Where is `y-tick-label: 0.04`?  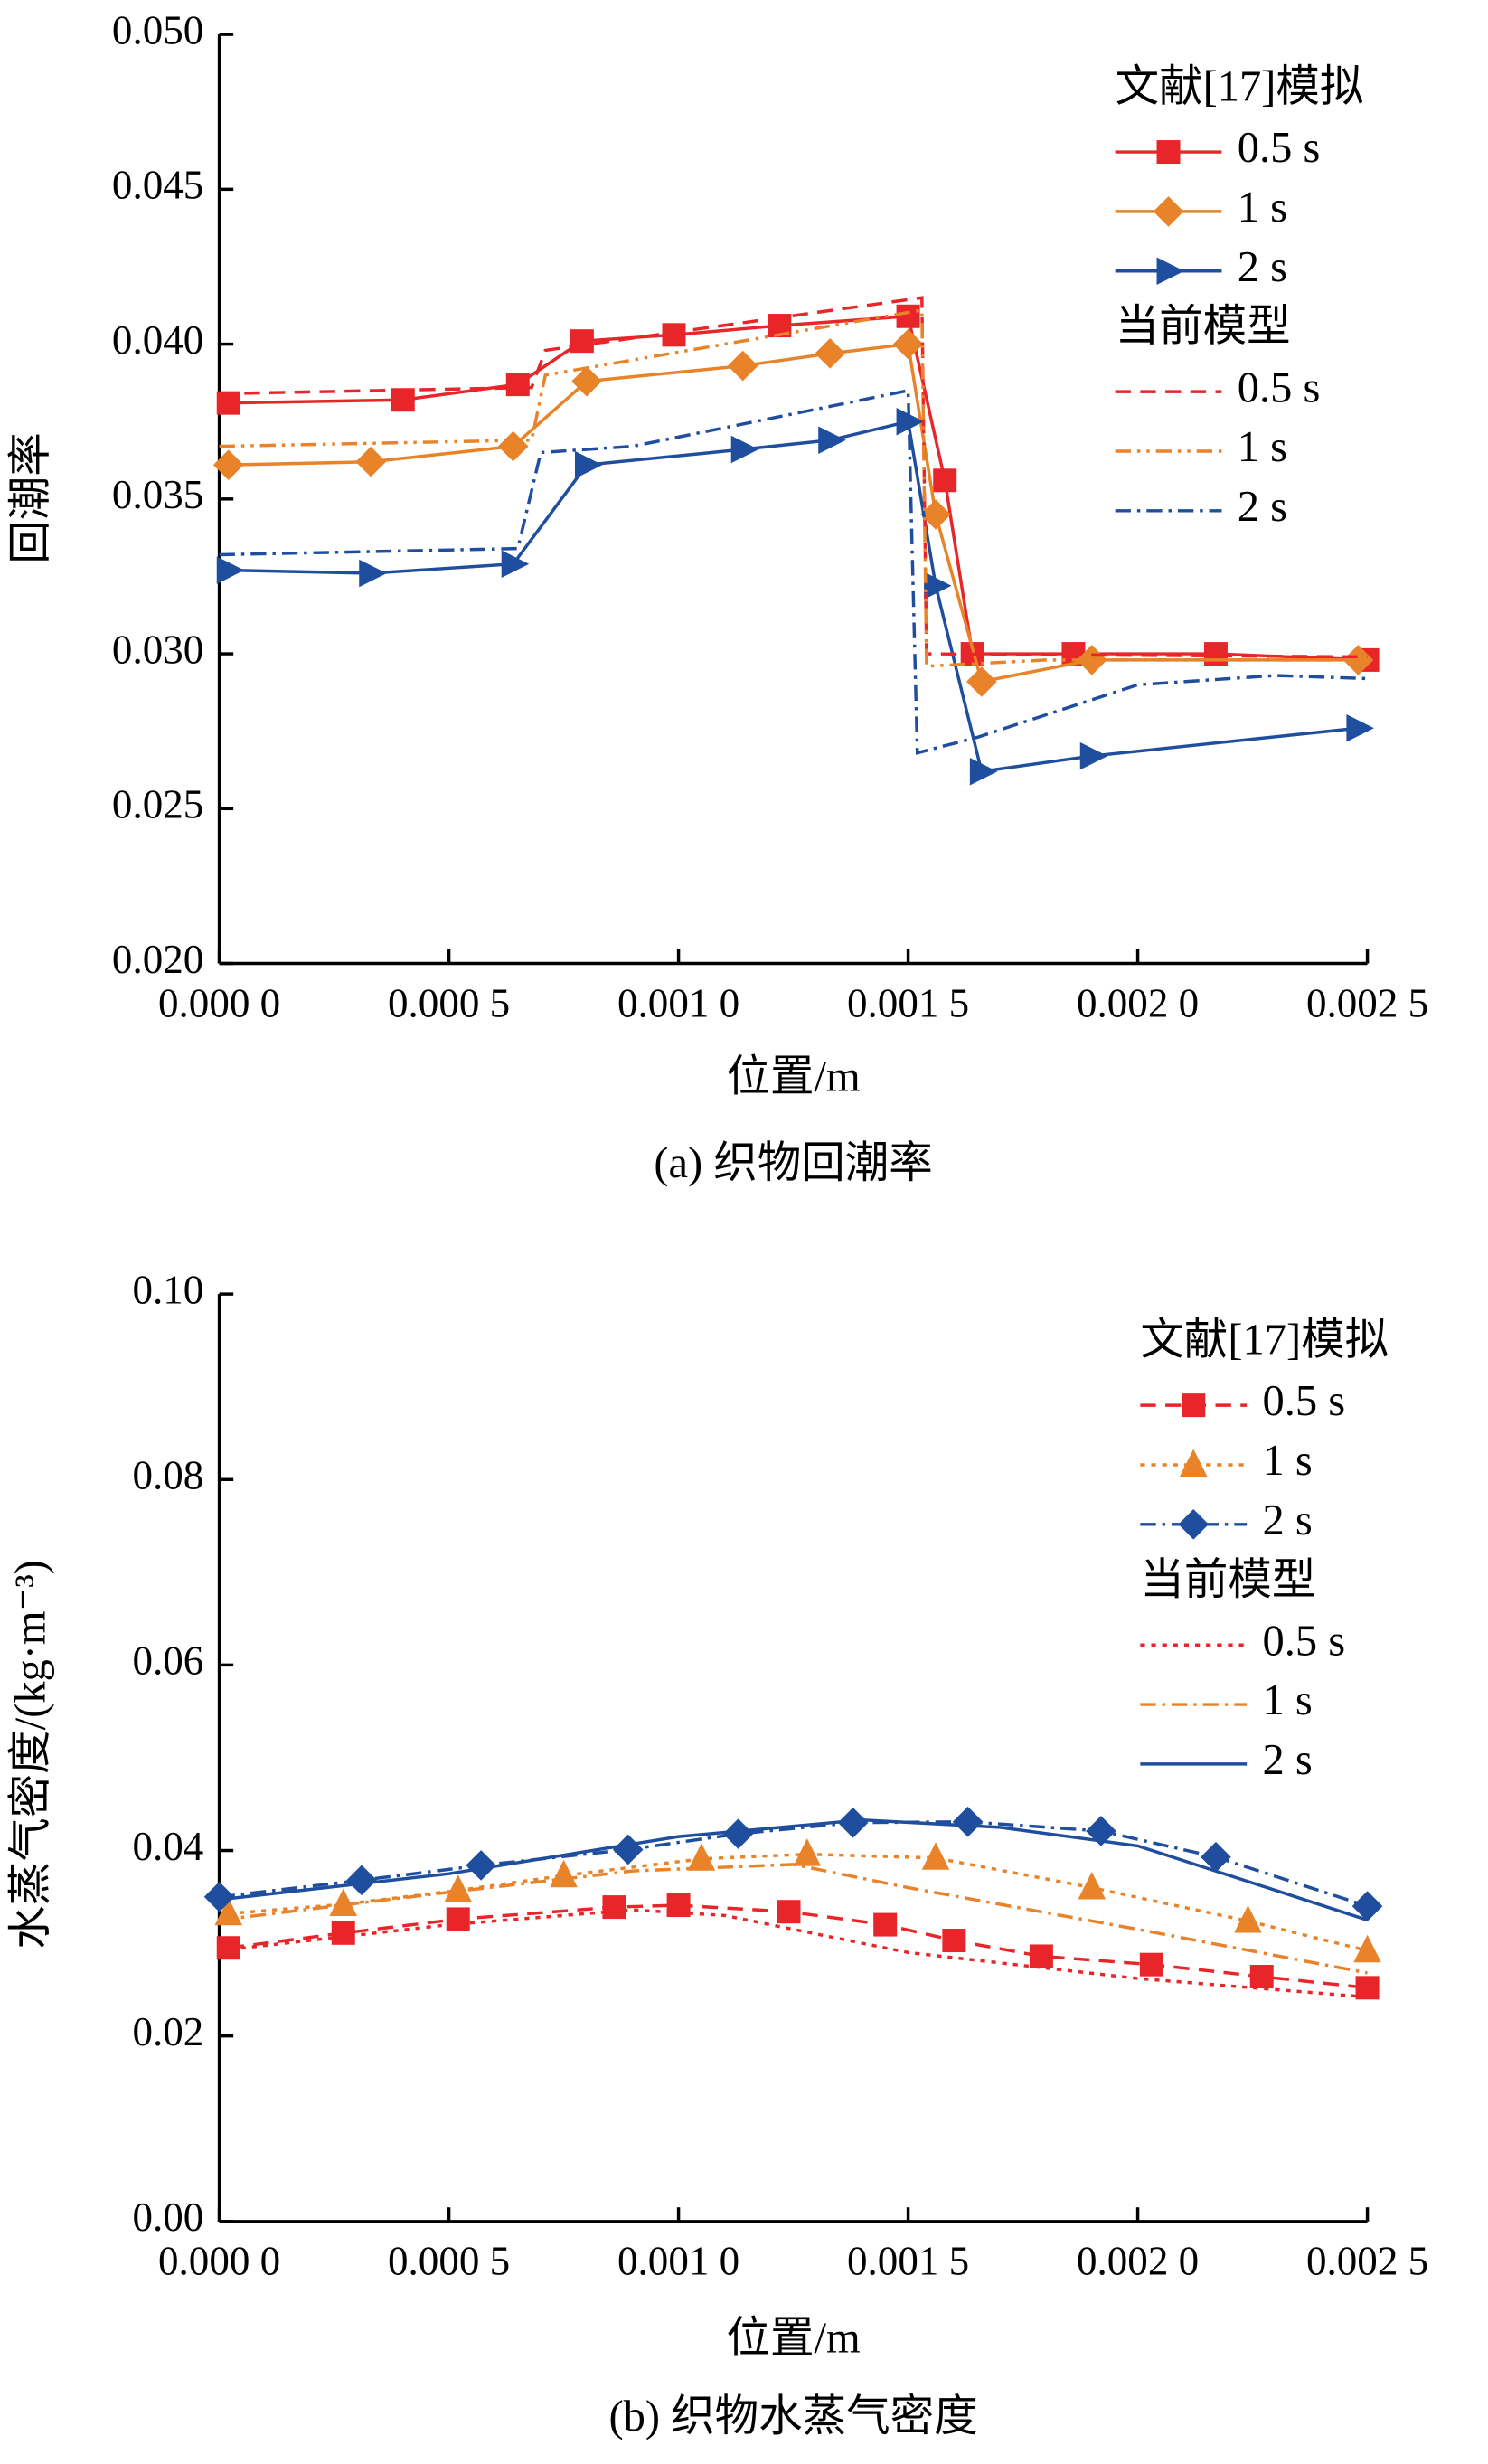
y-tick-label: 0.04 is located at coordinates (167, 1846).